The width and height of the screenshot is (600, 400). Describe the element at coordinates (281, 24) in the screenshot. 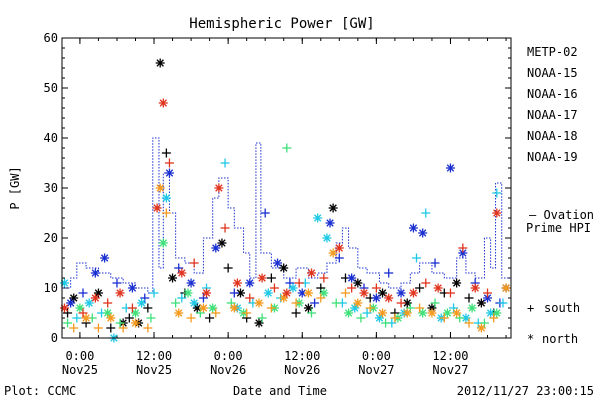

I see `chart-title: Hemispheric Power [GW]` at that location.